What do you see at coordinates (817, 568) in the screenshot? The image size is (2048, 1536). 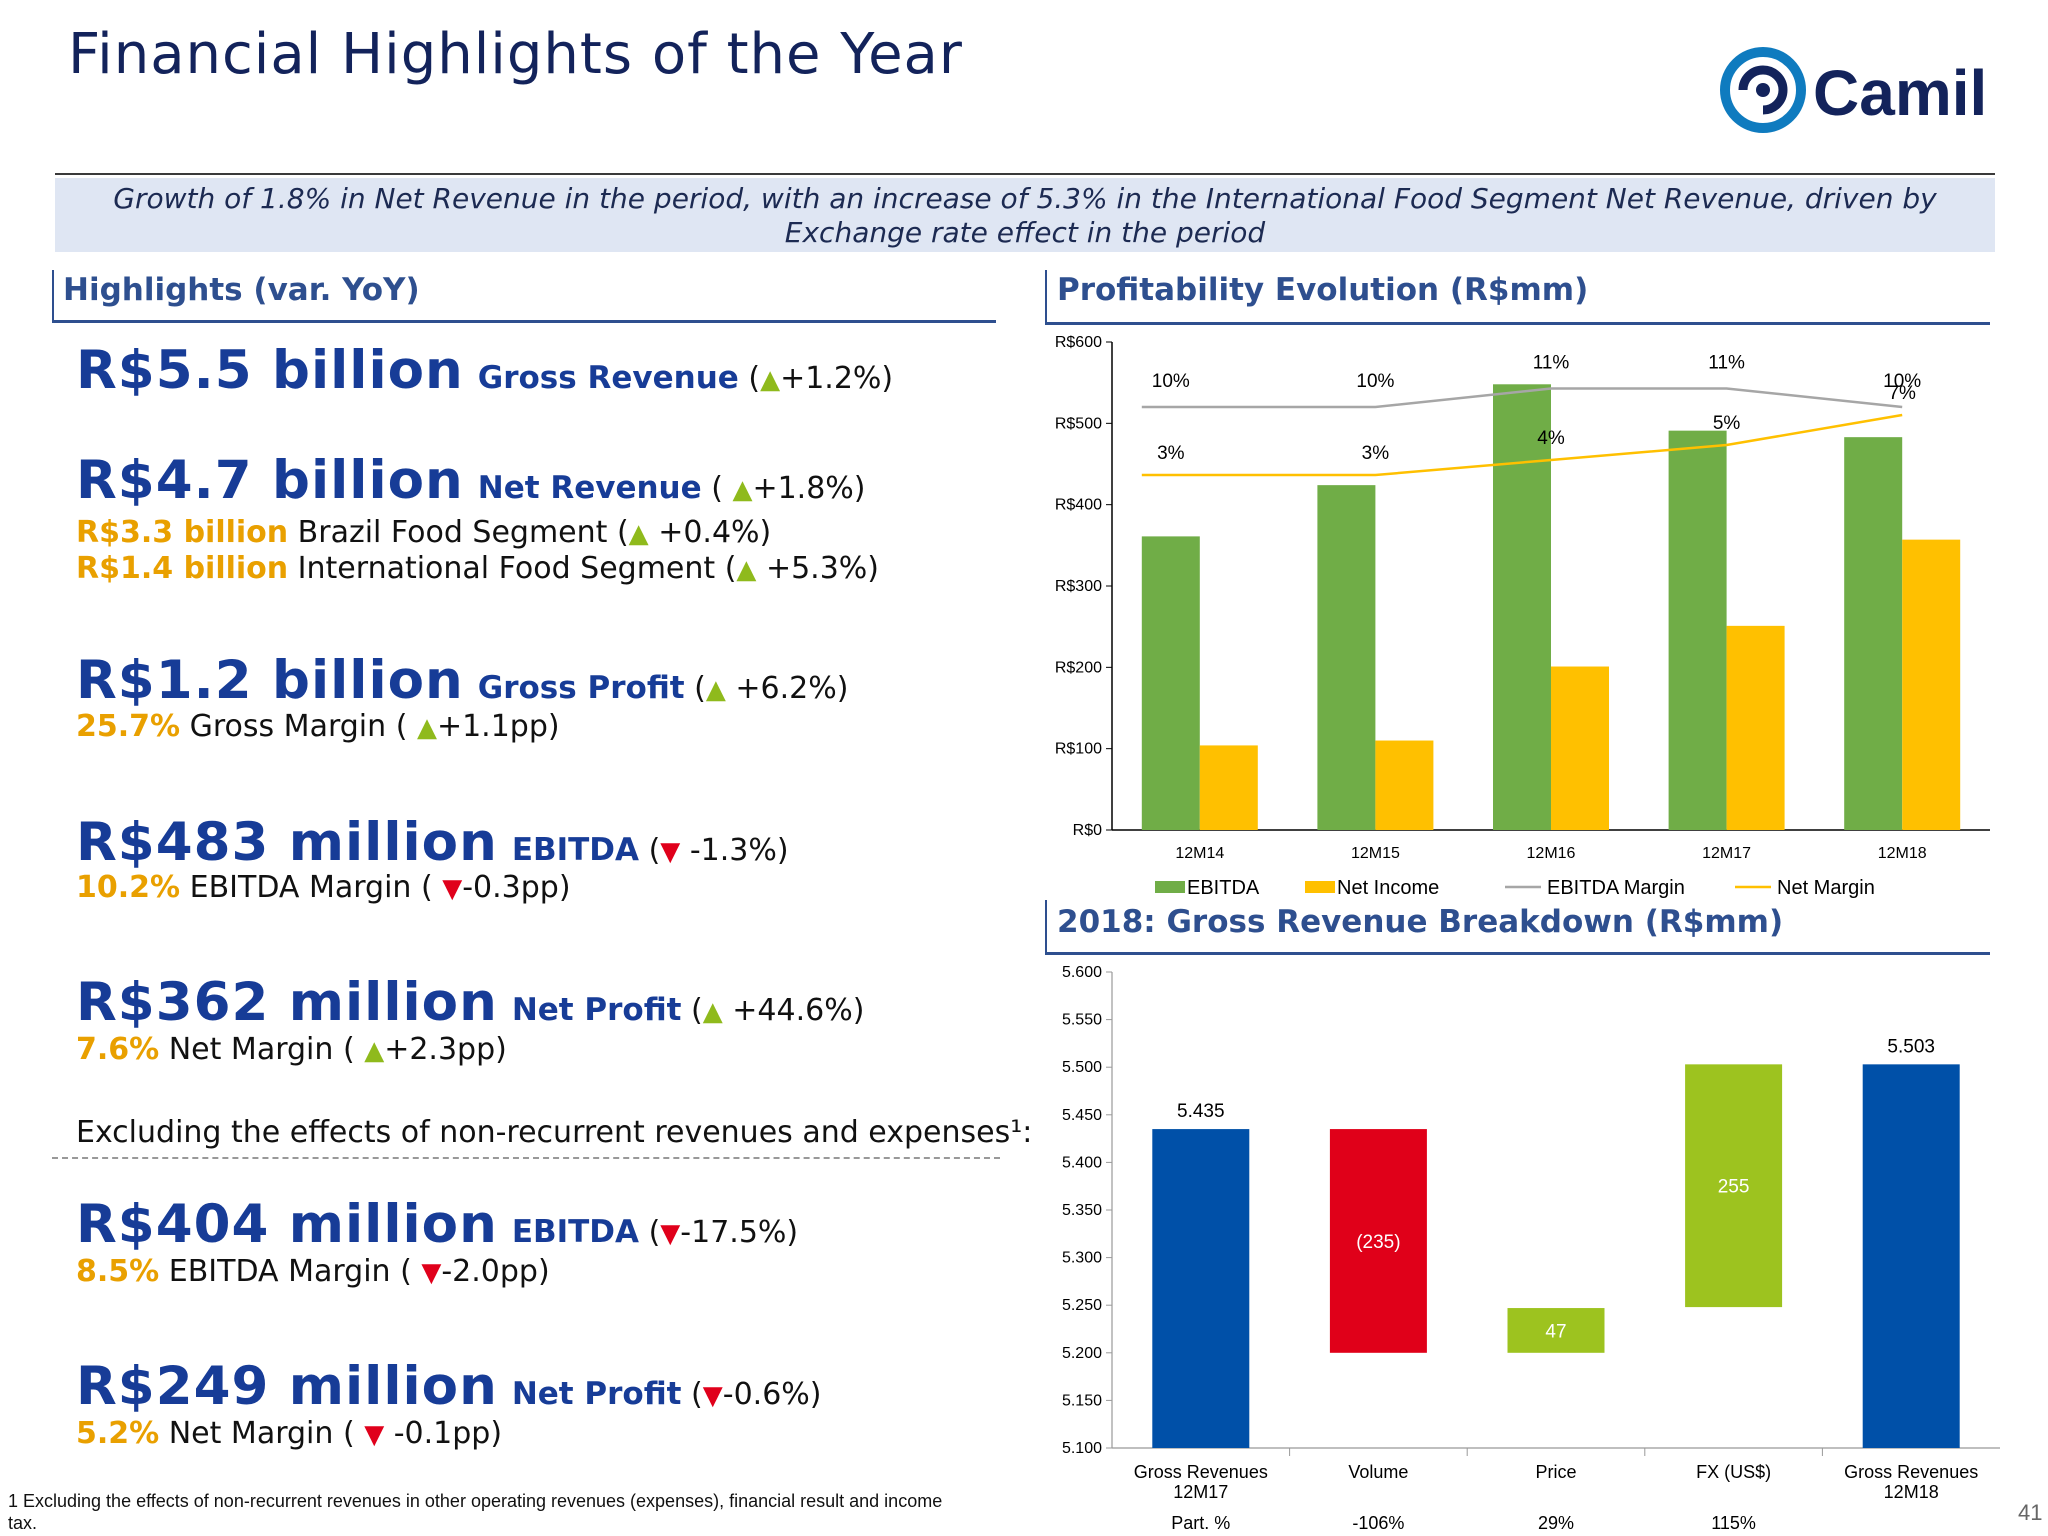 I see `sub-change: +5.3%)` at bounding box center [817, 568].